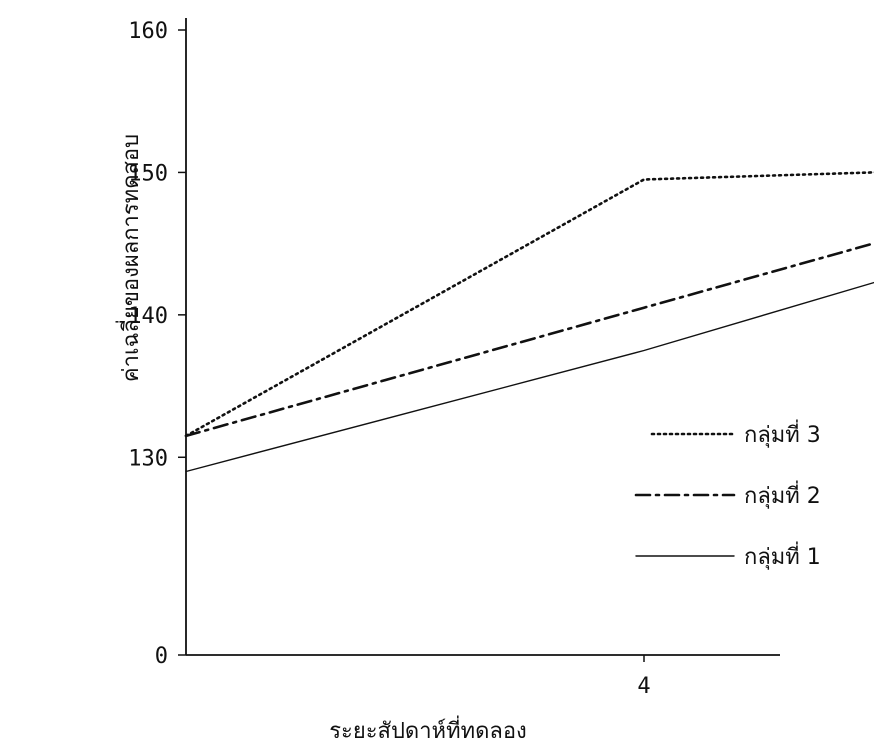 This screenshot has height=752, width=874. I want to click on legend-label: กลุ่มที่ 3, so click(782, 433).